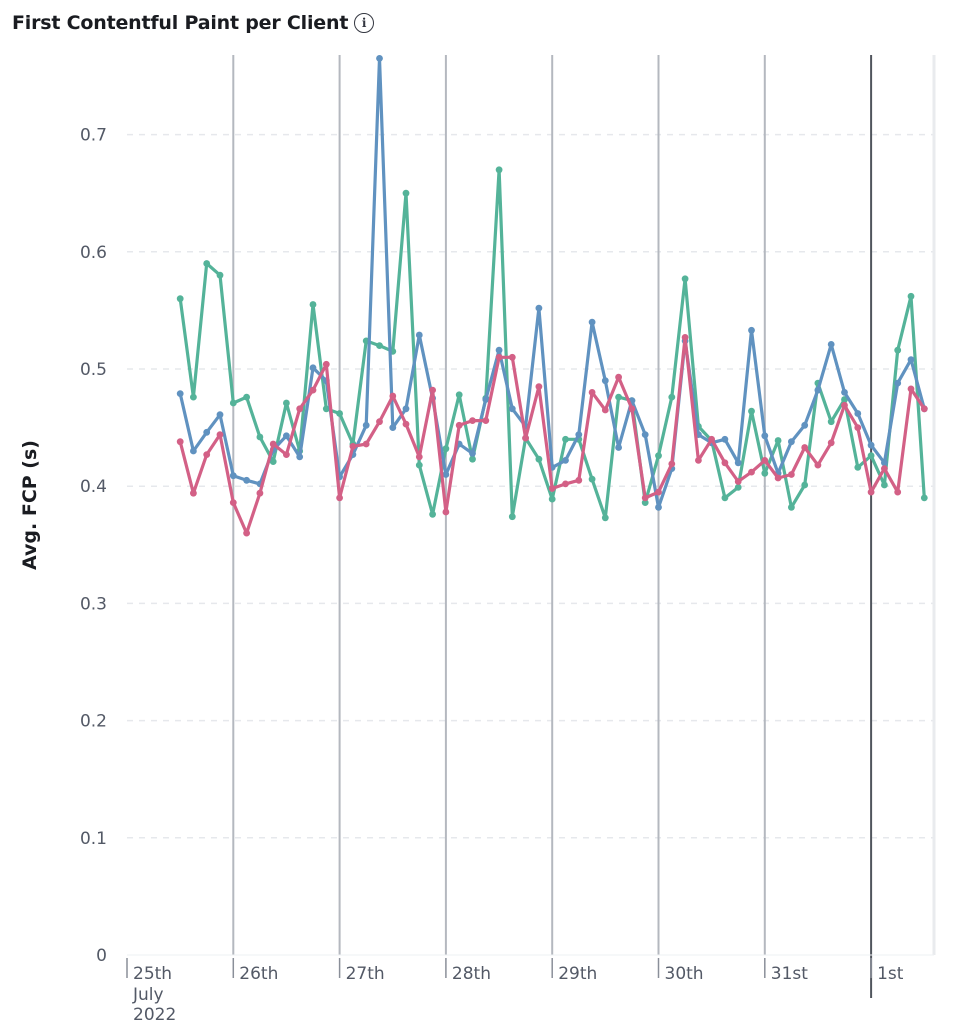 The width and height of the screenshot is (972, 1030). What do you see at coordinates (93, 370) in the screenshot?
I see `y-tick-label: 0.5` at bounding box center [93, 370].